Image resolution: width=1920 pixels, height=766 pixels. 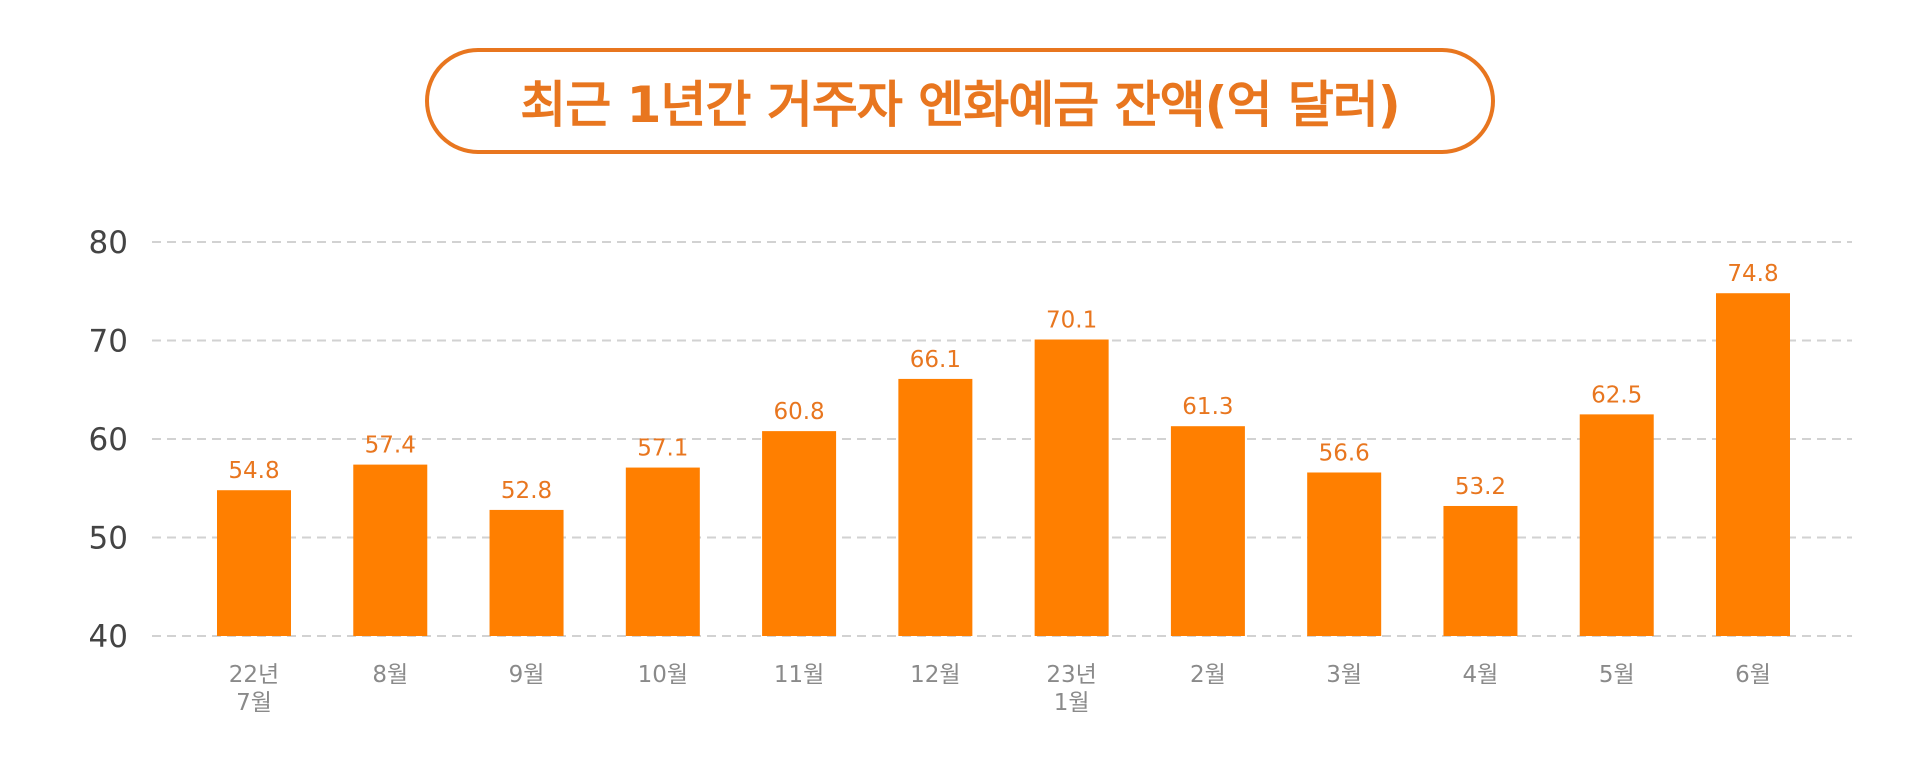 I want to click on x-tick-label: 3월, so click(x=1344, y=675).